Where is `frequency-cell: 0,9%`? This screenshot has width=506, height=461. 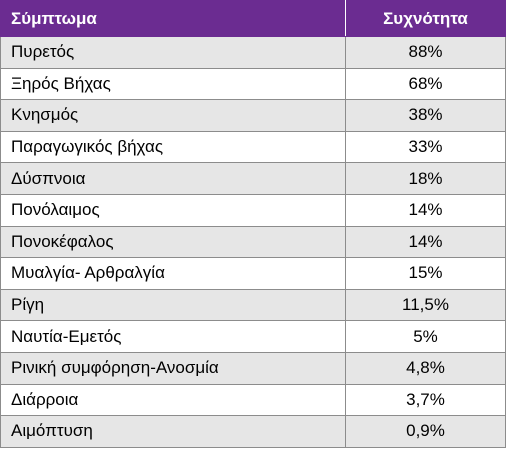 frequency-cell: 0,9% is located at coordinates (425, 431).